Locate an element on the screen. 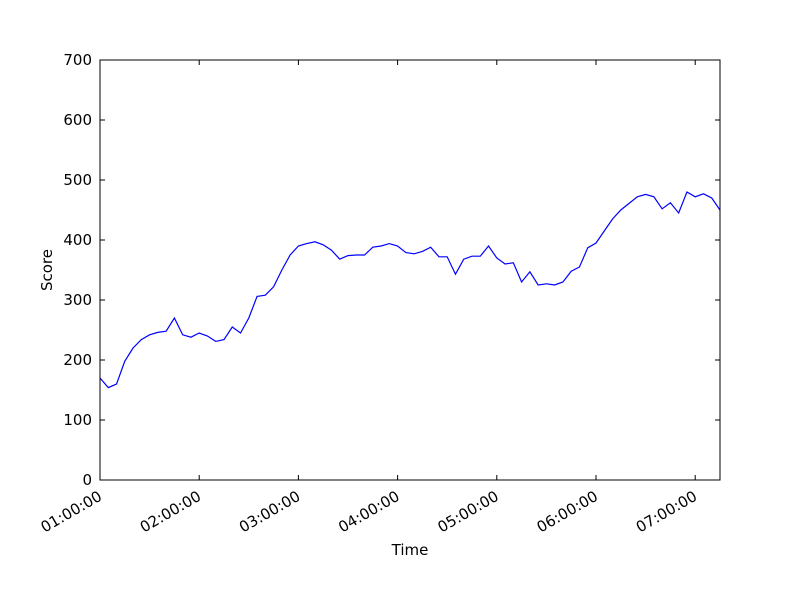 The height and width of the screenshot is (600, 800). y-axis-label: Score is located at coordinates (47, 270).